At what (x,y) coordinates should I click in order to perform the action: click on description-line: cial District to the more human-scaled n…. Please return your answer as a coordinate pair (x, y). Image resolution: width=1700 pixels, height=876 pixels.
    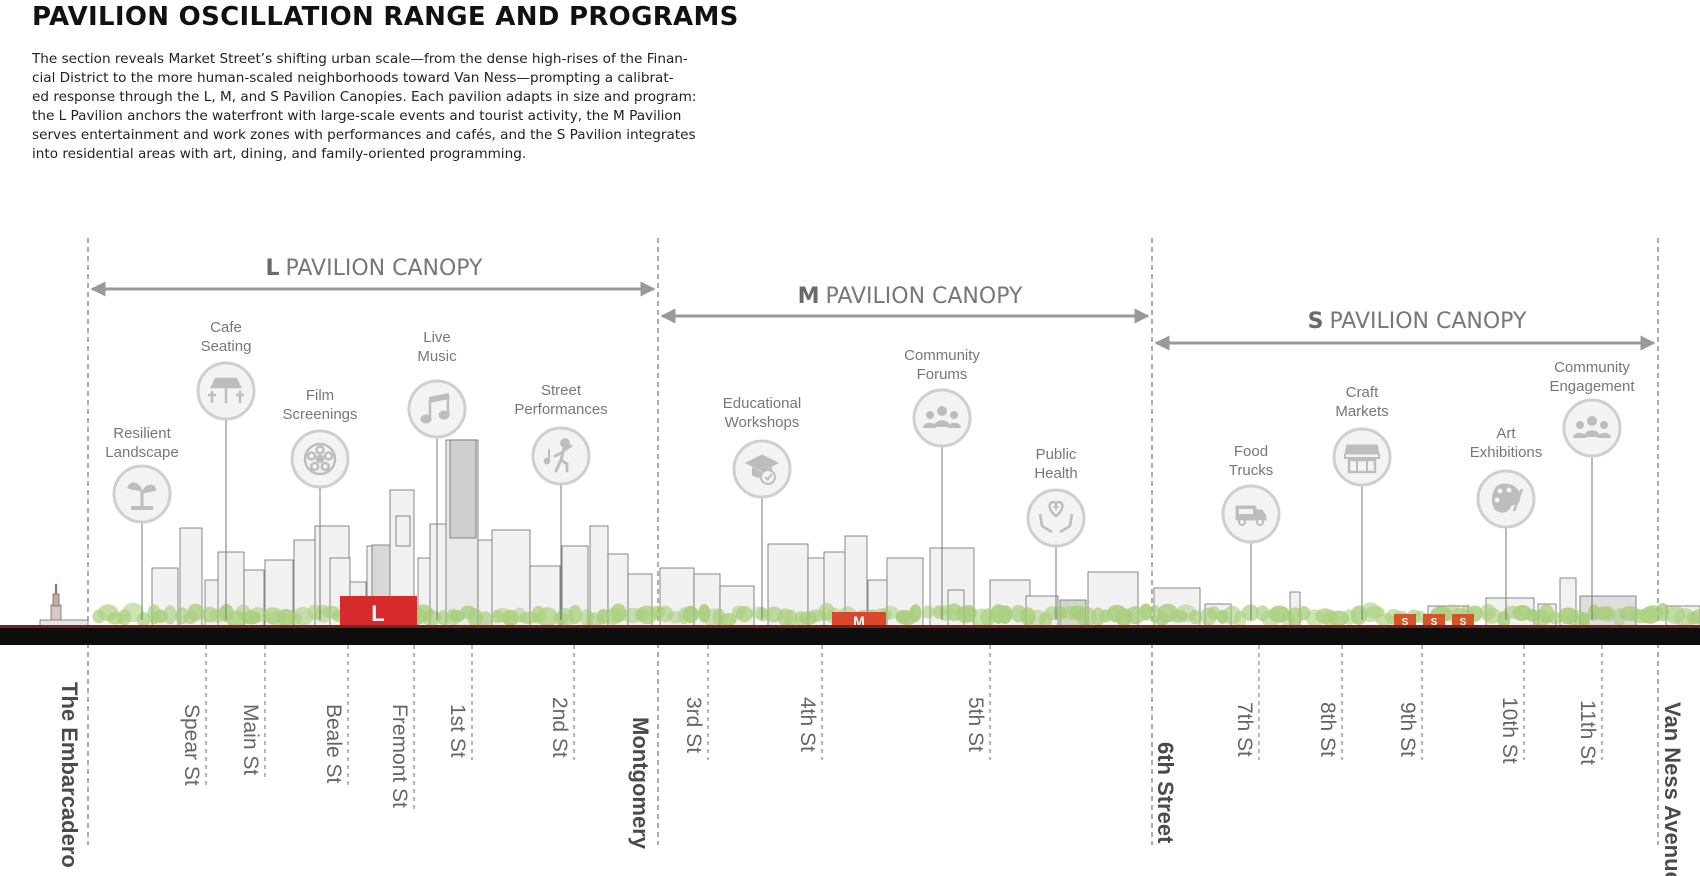
    Looking at the image, I should click on (353, 78).